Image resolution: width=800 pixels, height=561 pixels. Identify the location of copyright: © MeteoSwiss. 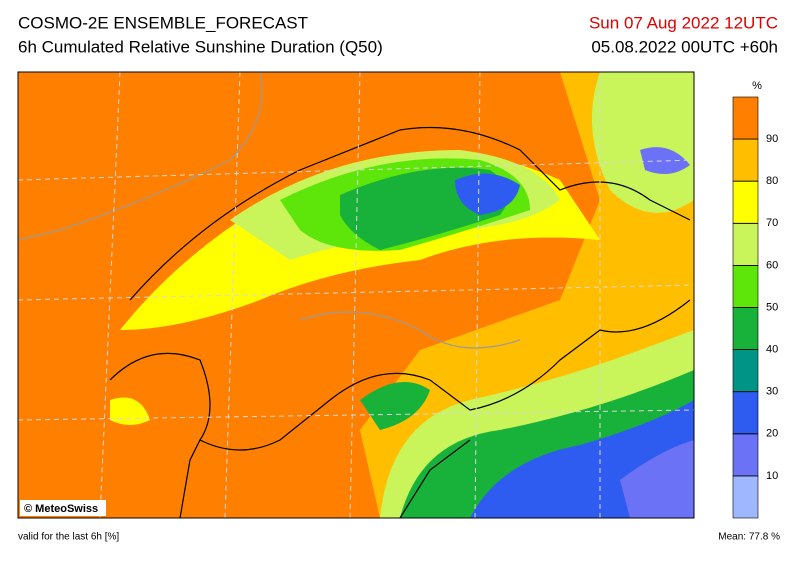
(61, 509).